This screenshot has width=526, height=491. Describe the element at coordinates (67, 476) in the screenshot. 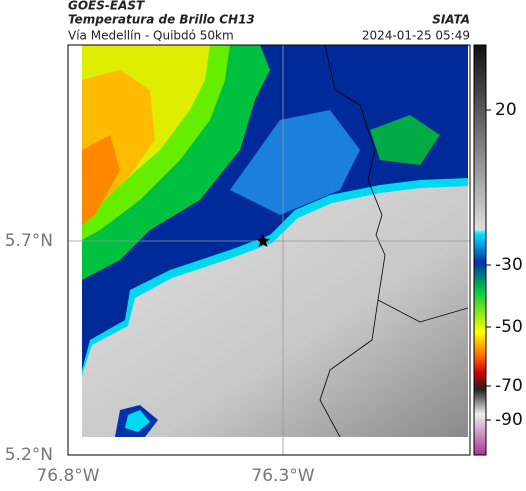

I see `lon-label: 76.8°W` at that location.